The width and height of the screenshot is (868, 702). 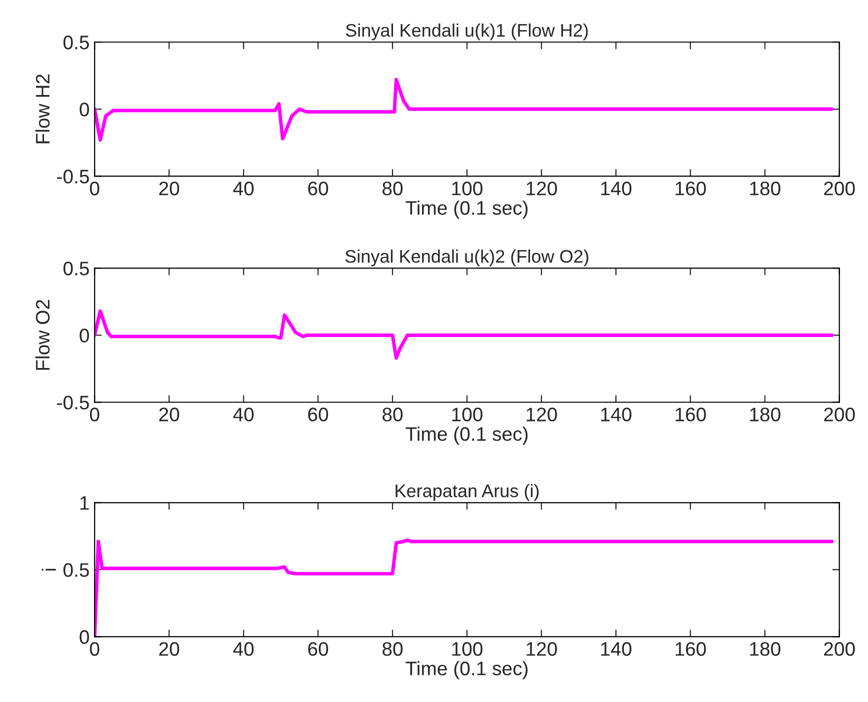 What do you see at coordinates (42, 109) in the screenshot?
I see `y-axis-title: Flow H2` at bounding box center [42, 109].